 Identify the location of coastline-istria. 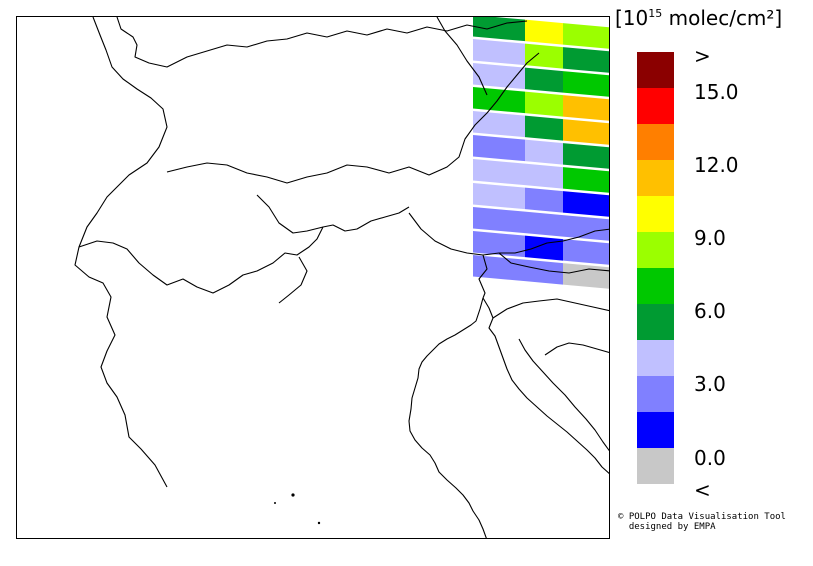
(545, 385).